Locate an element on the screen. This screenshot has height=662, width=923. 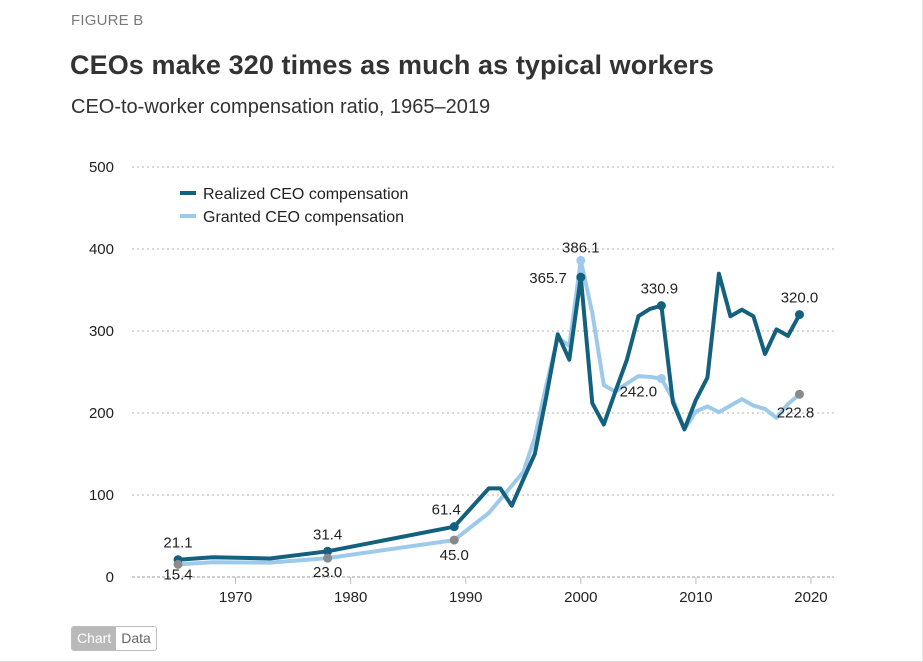
data-label-realized-1965: 21.1 is located at coordinates (177, 543).